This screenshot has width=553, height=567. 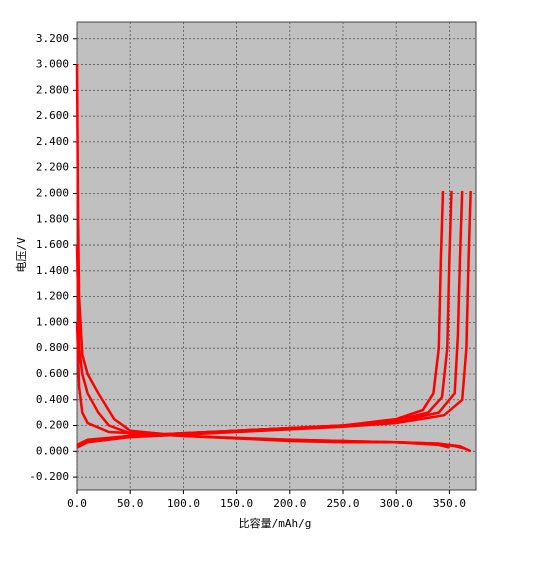 I want to click on y-tick-label: 1.000, so click(x=52, y=321).